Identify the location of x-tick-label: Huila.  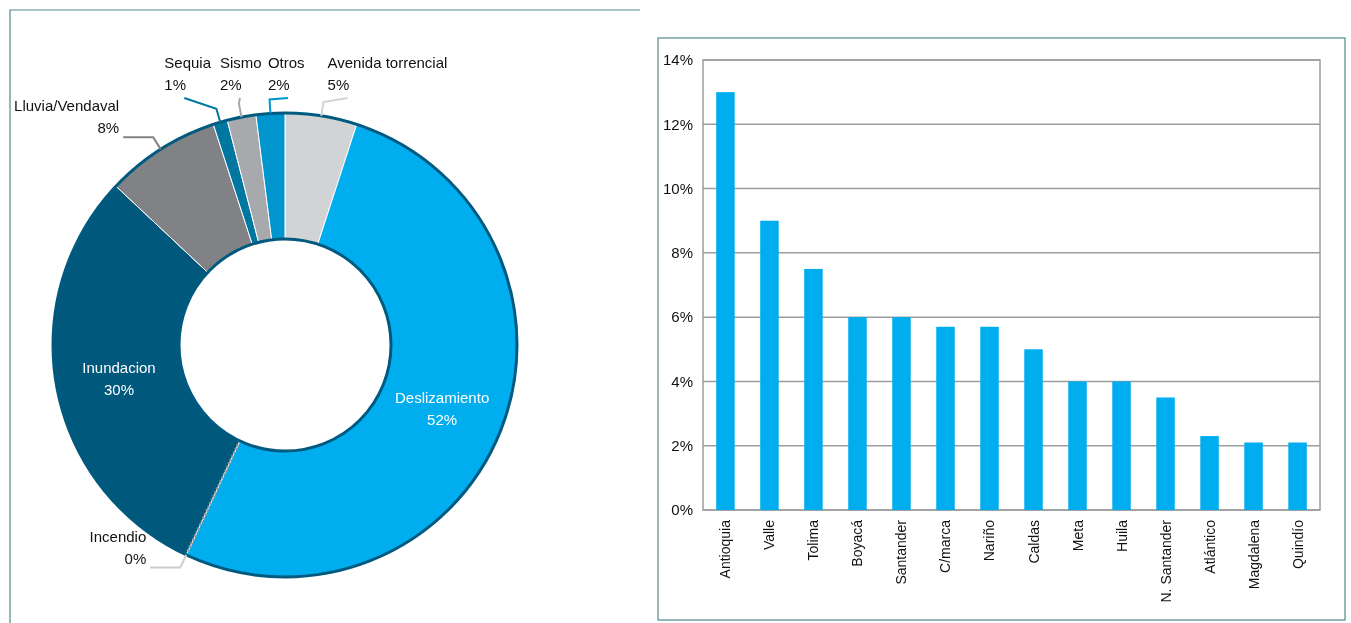
(1121, 535).